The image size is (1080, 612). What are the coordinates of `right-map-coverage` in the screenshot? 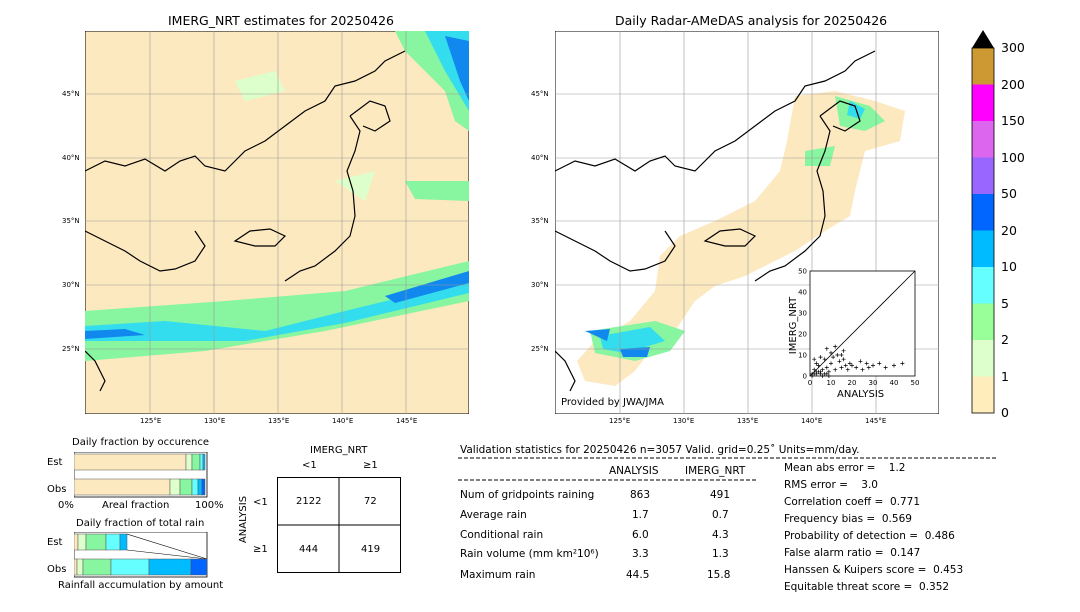 It's located at (741, 238).